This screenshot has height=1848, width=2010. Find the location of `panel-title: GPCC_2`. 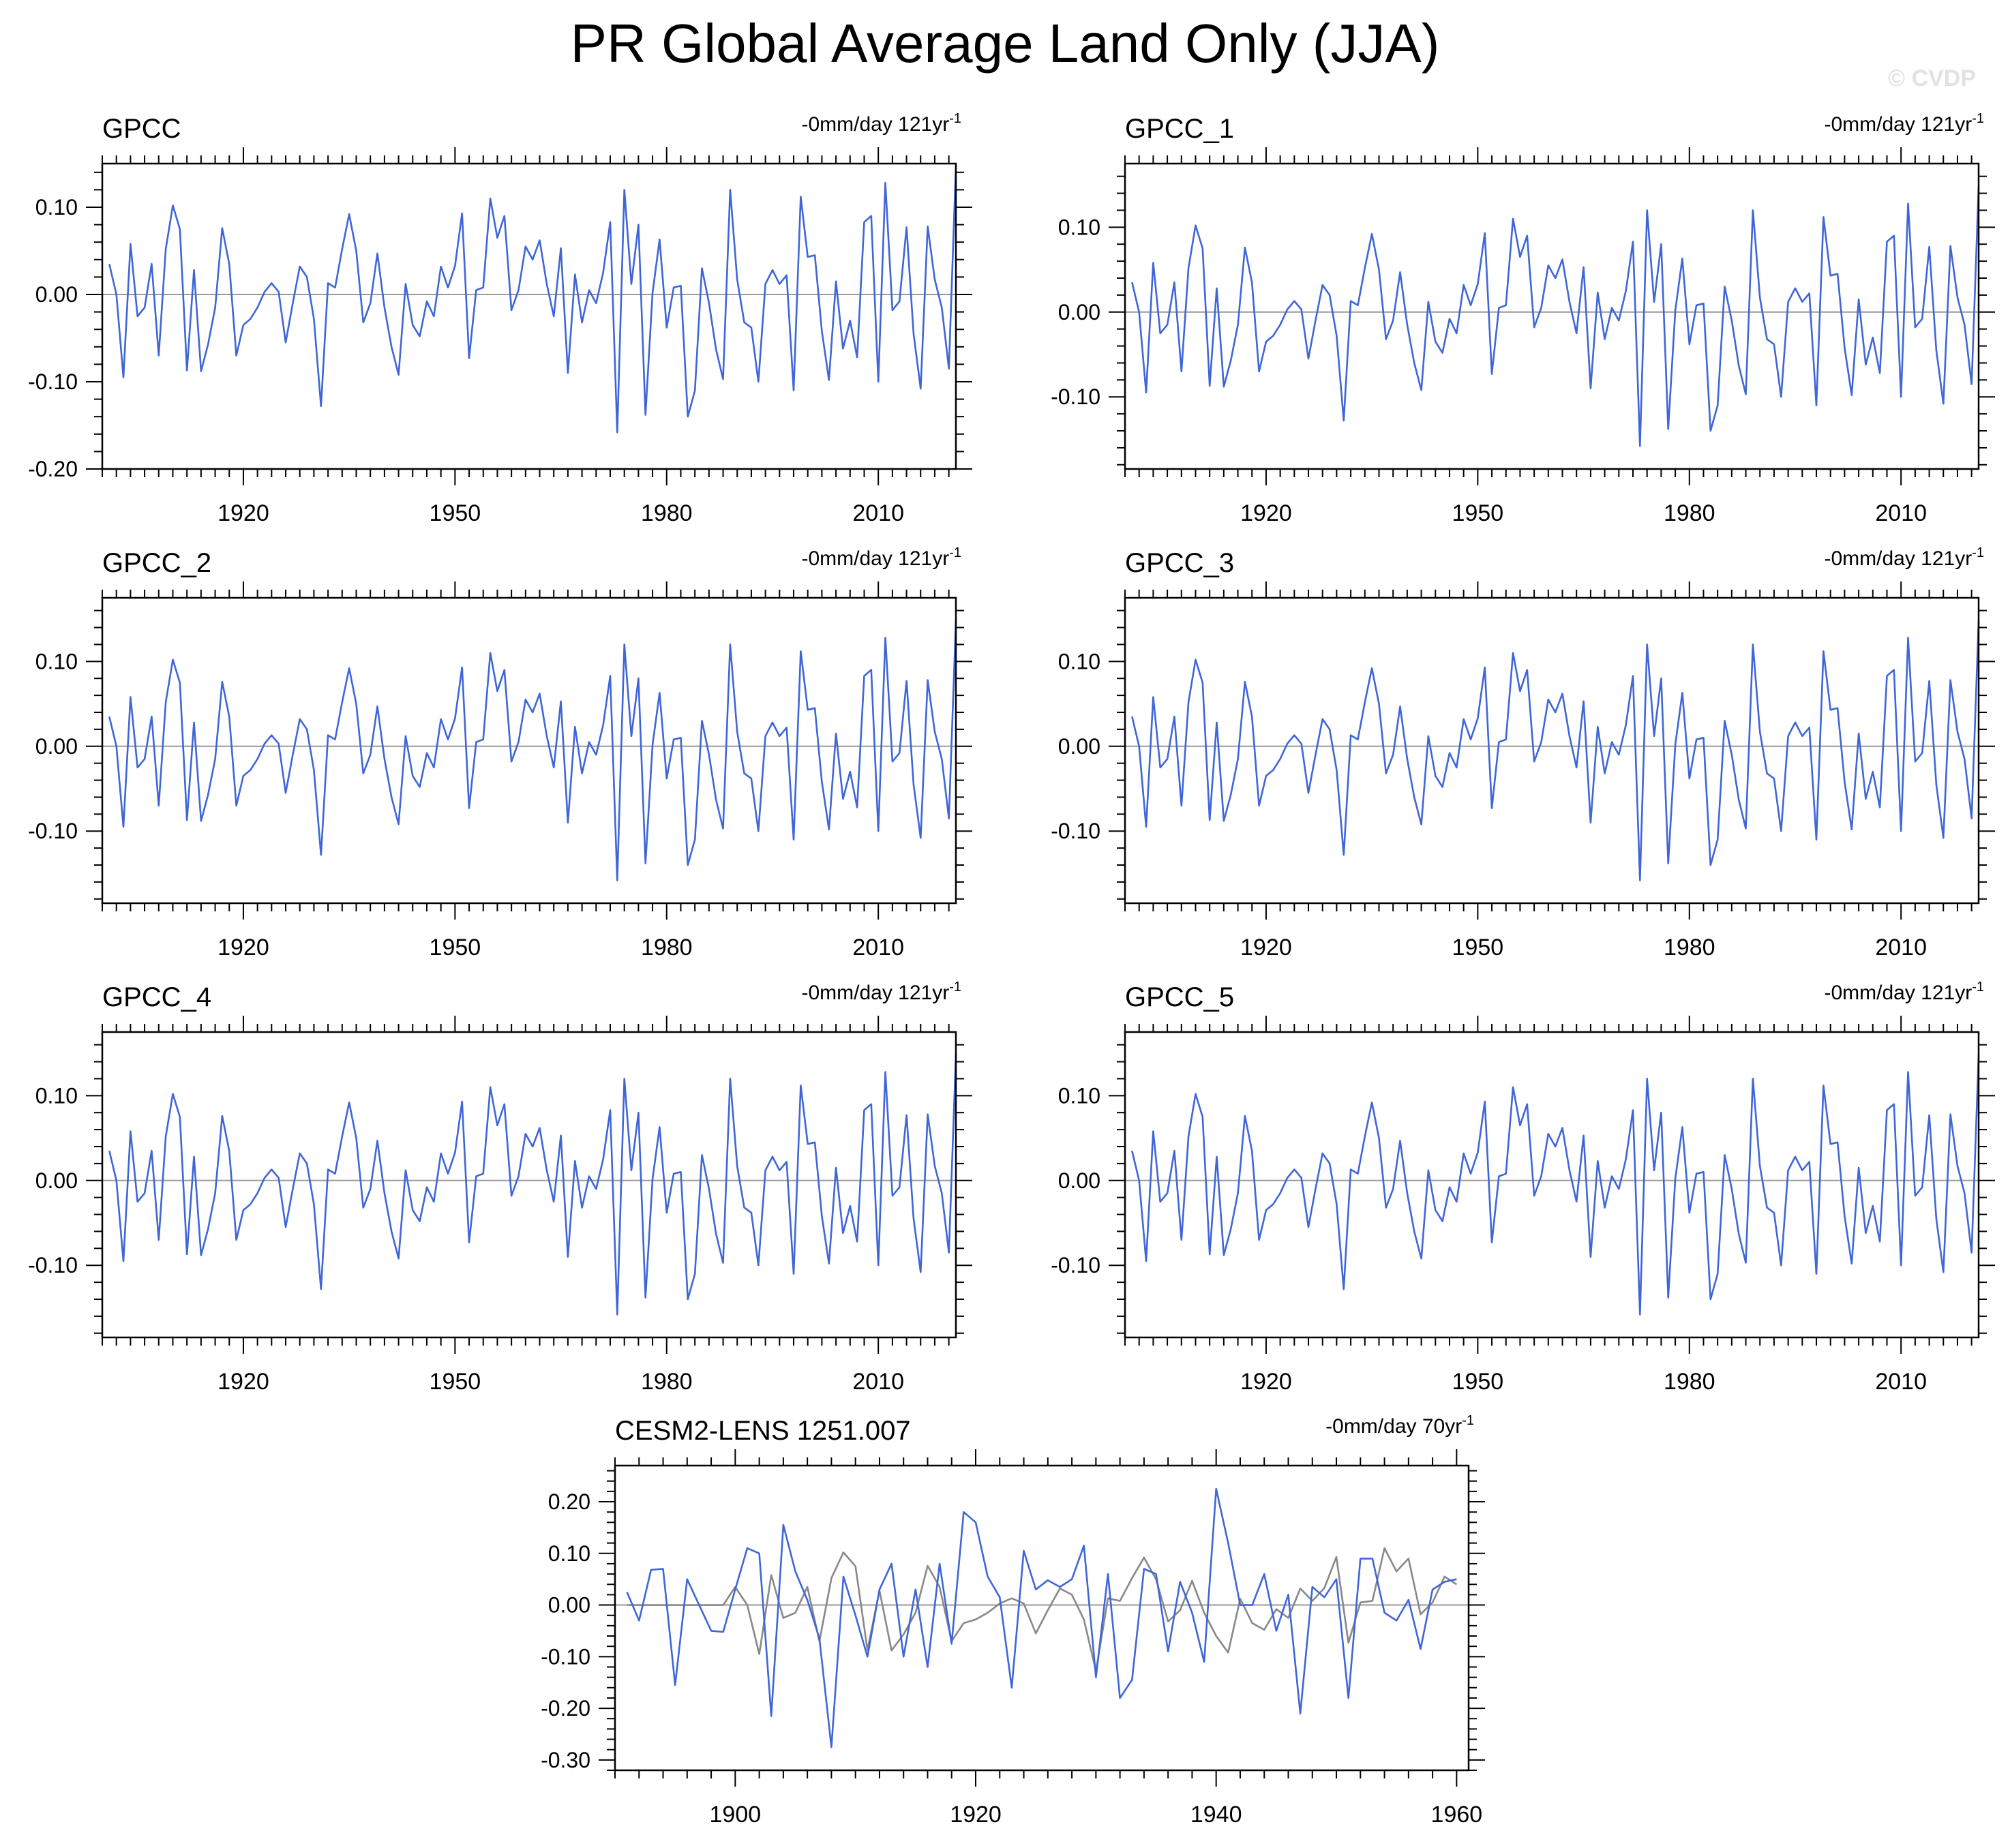

panel-title: GPCC_2 is located at coordinates (156, 563).